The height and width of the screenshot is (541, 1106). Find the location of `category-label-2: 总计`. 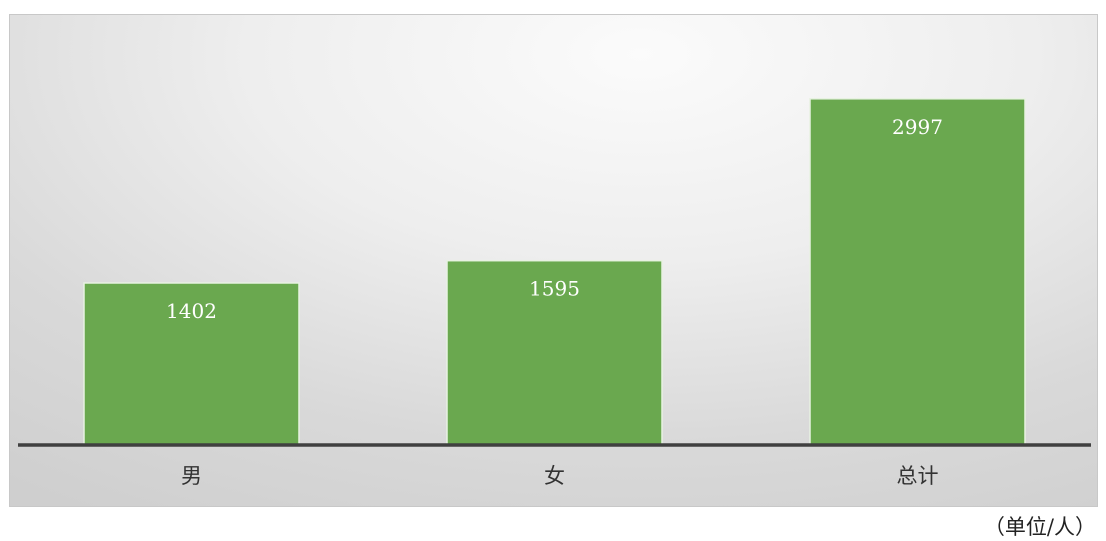

category-label-2: 总计 is located at coordinates (918, 476).